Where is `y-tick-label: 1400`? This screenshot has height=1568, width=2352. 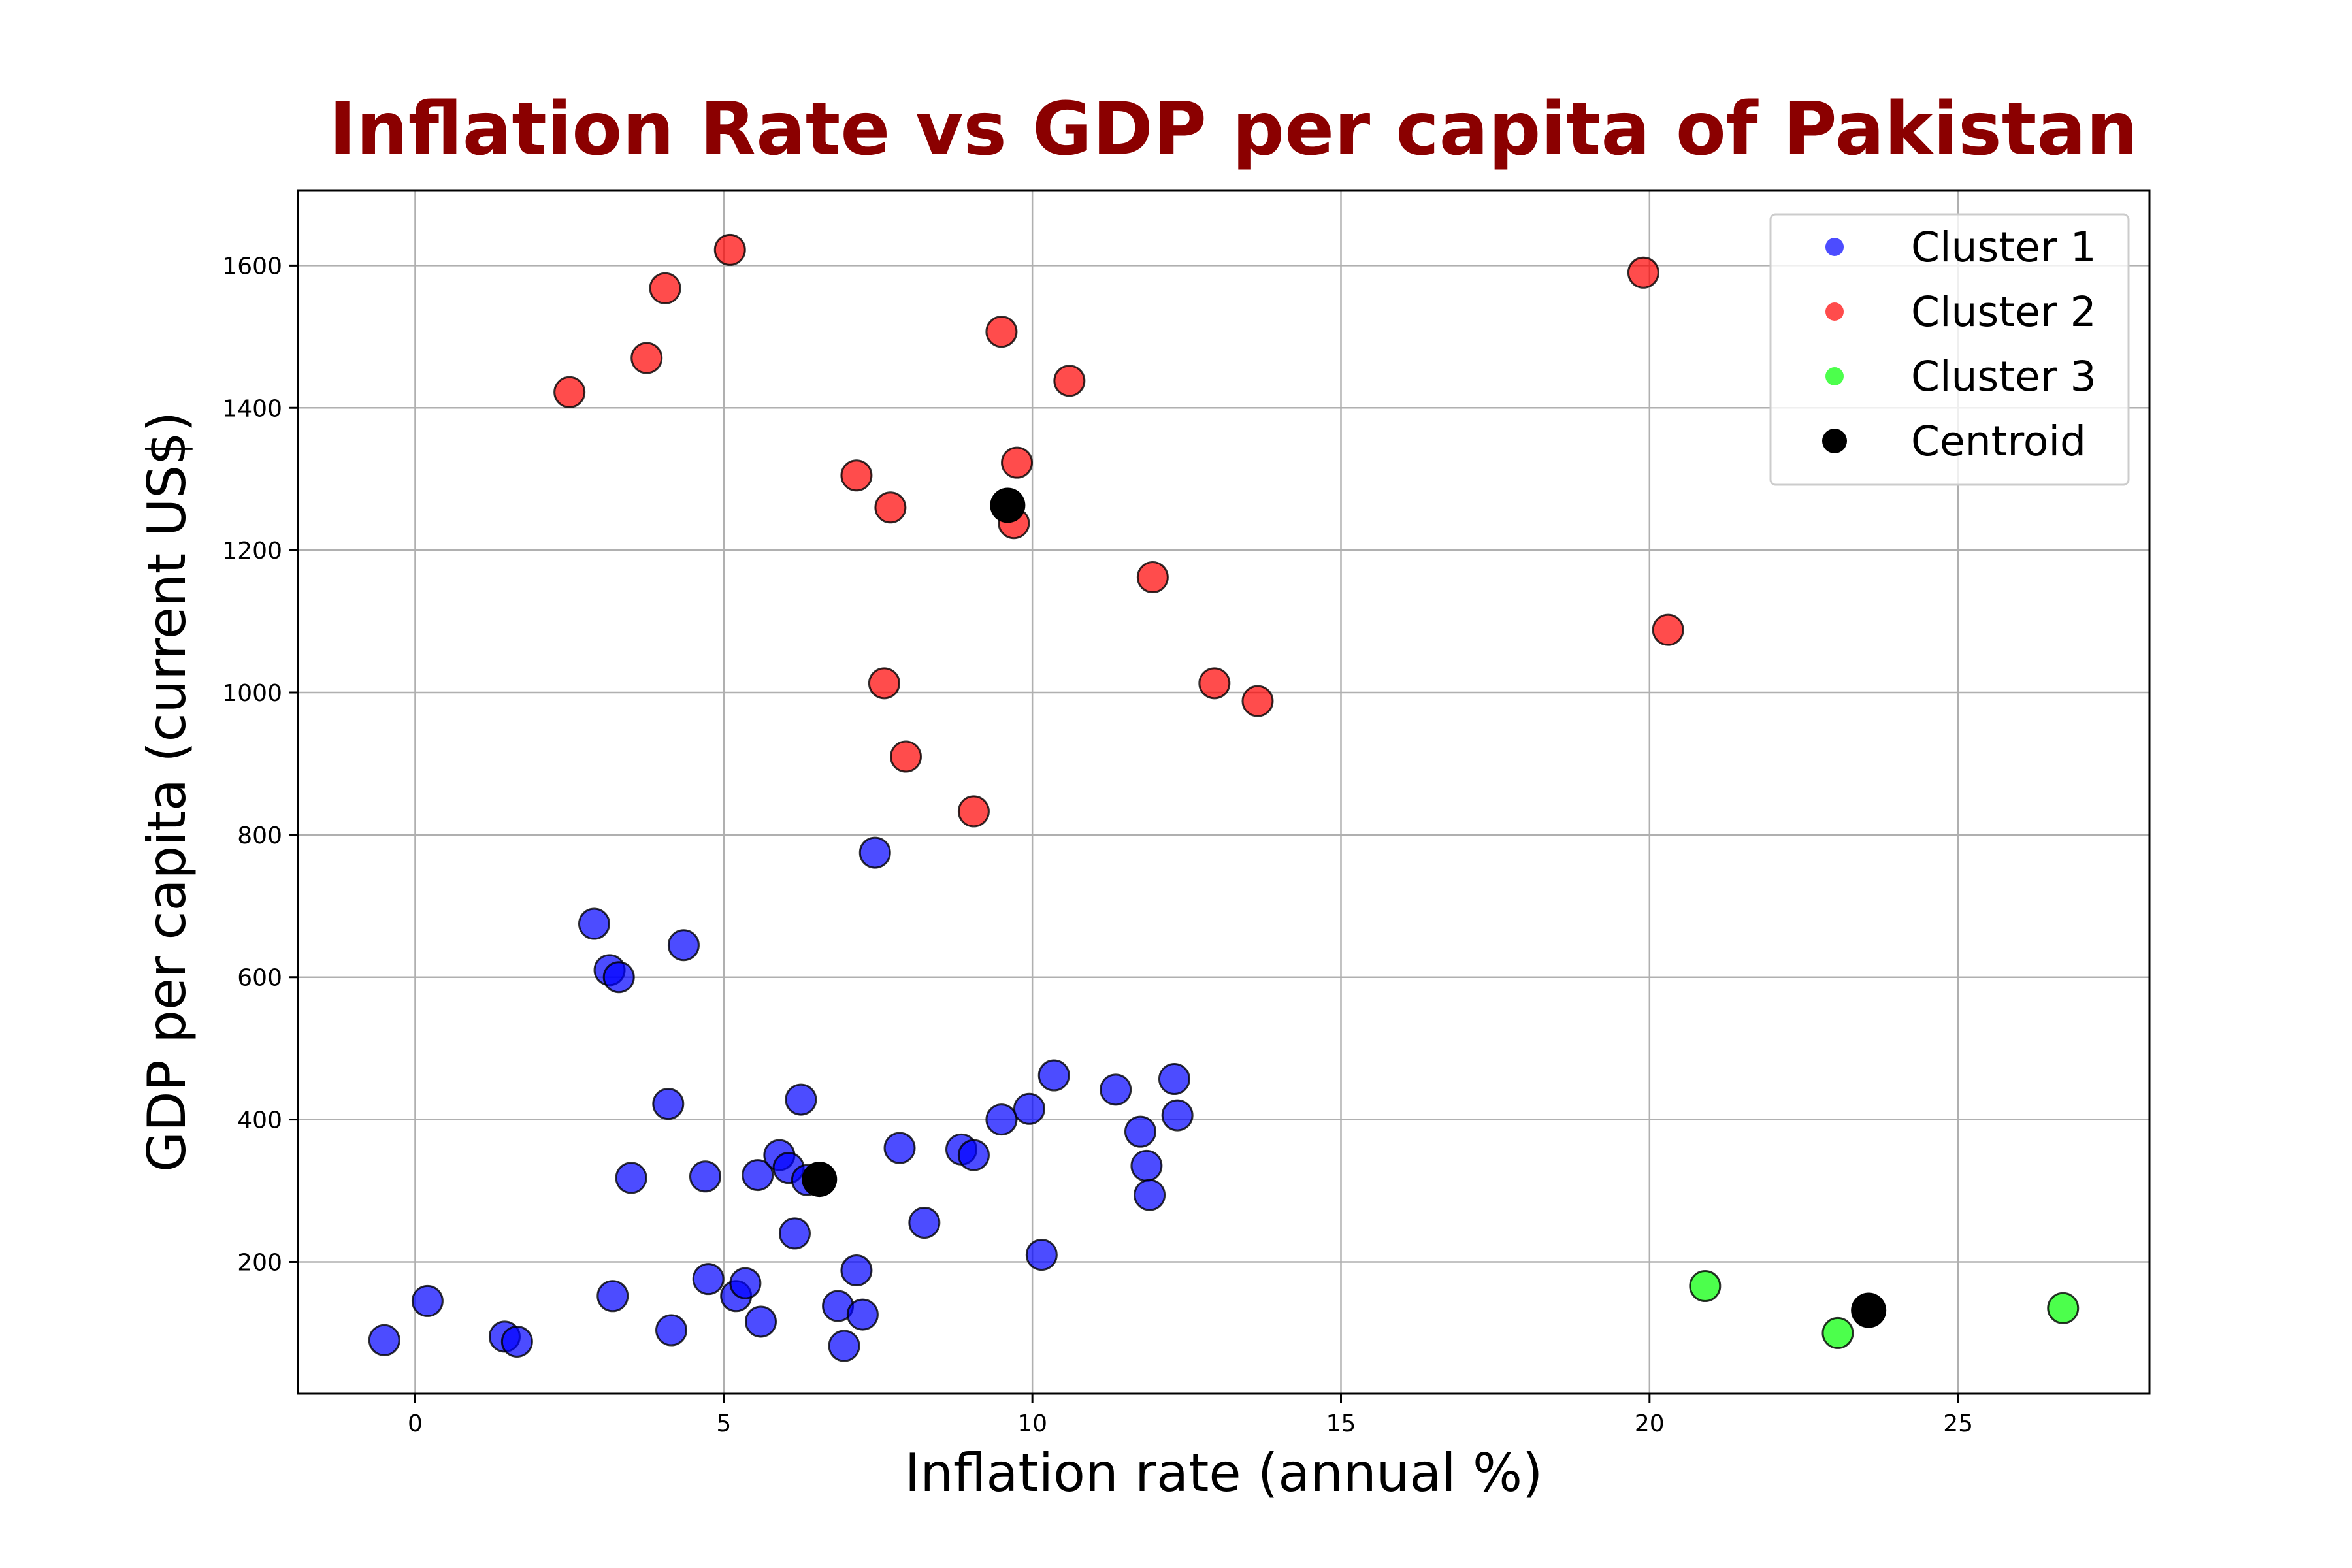 y-tick-label: 1400 is located at coordinates (252, 408).